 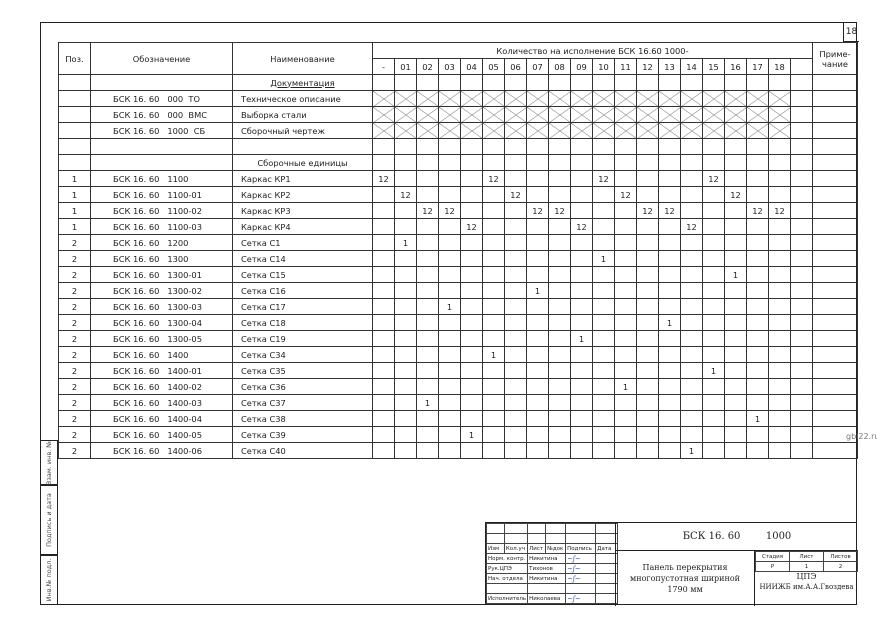 I want to click on name-cell: Сетка С37, so click(x=302, y=402).